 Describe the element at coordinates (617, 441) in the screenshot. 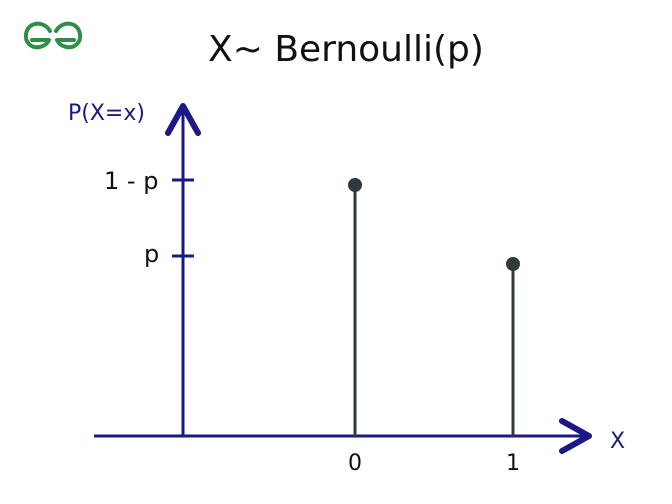

I see `x-axis-label: X` at that location.